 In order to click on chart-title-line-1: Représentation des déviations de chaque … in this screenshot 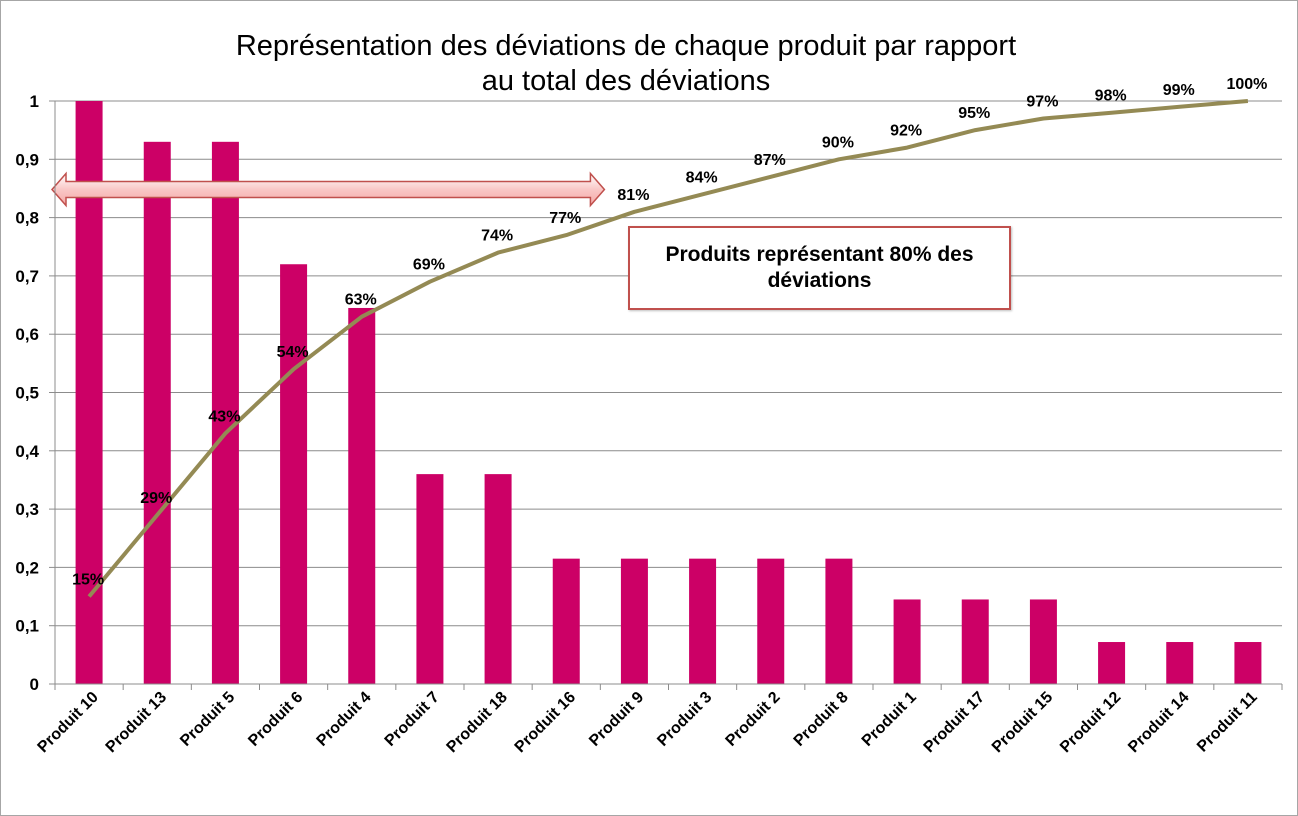, I will do `click(626, 46)`.